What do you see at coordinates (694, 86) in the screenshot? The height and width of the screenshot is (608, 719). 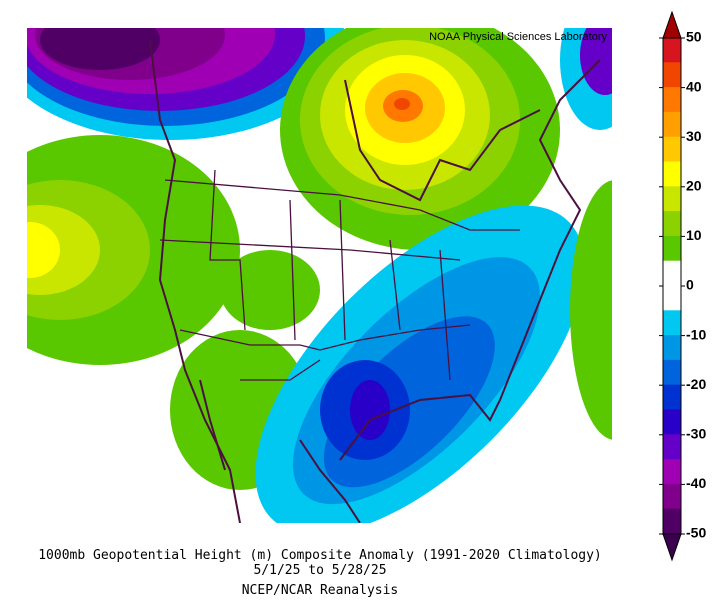 I see `colorbar-label: 40` at bounding box center [694, 86].